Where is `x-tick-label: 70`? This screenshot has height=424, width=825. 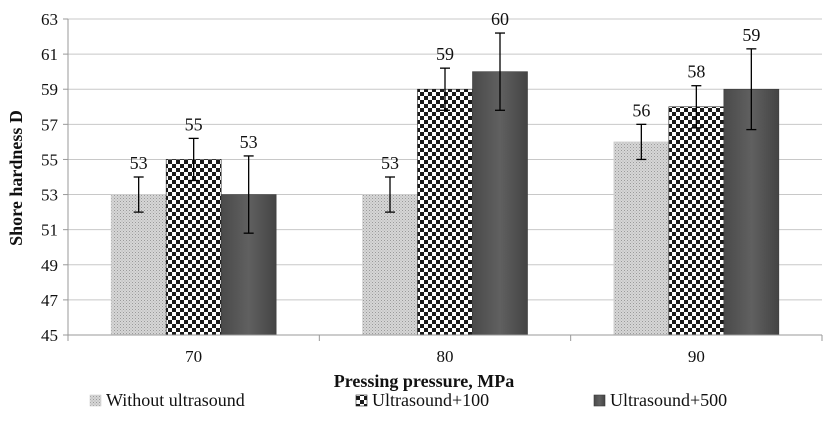 x-tick-label: 70 is located at coordinates (193, 356).